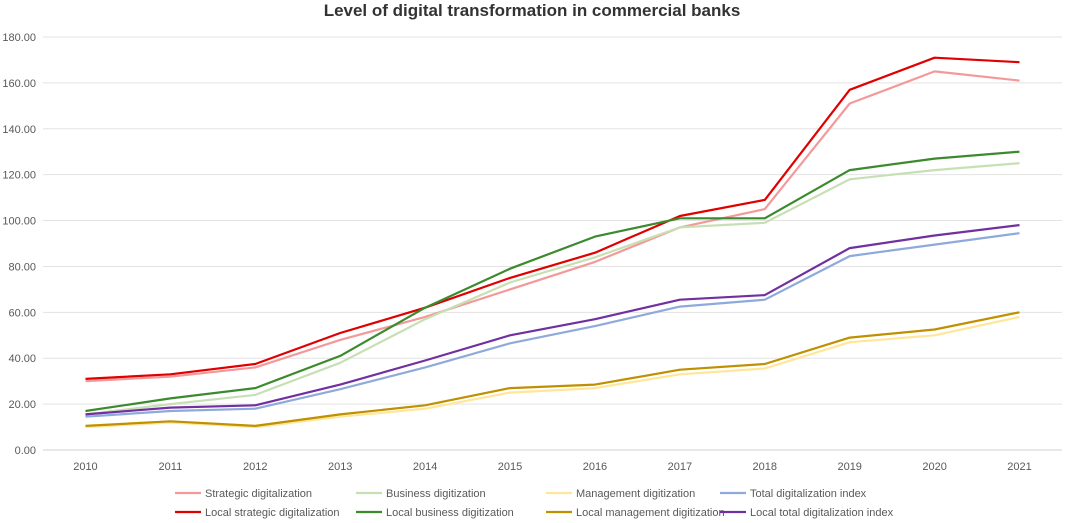 The width and height of the screenshot is (1065, 523). I want to click on legend-item: Total digitalization index, so click(793, 494).